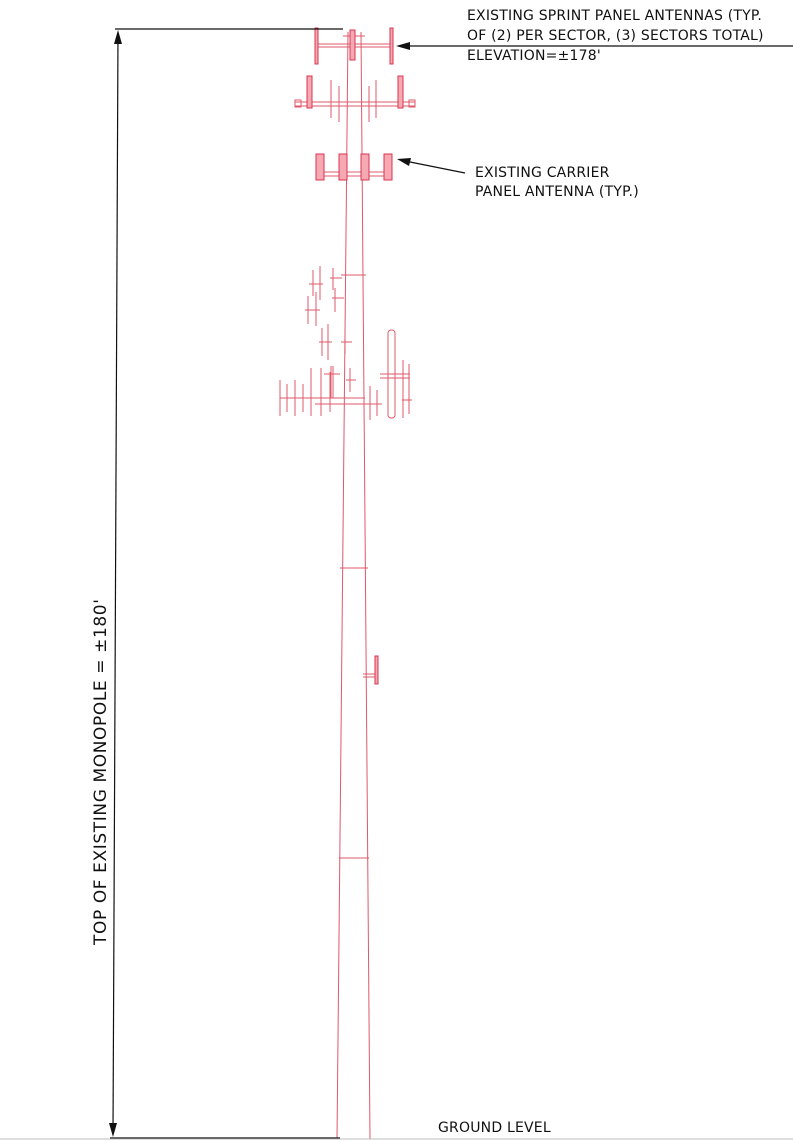 The image size is (793, 1142). Describe the element at coordinates (594, 46) in the screenshot. I see `sprint-callout` at that location.